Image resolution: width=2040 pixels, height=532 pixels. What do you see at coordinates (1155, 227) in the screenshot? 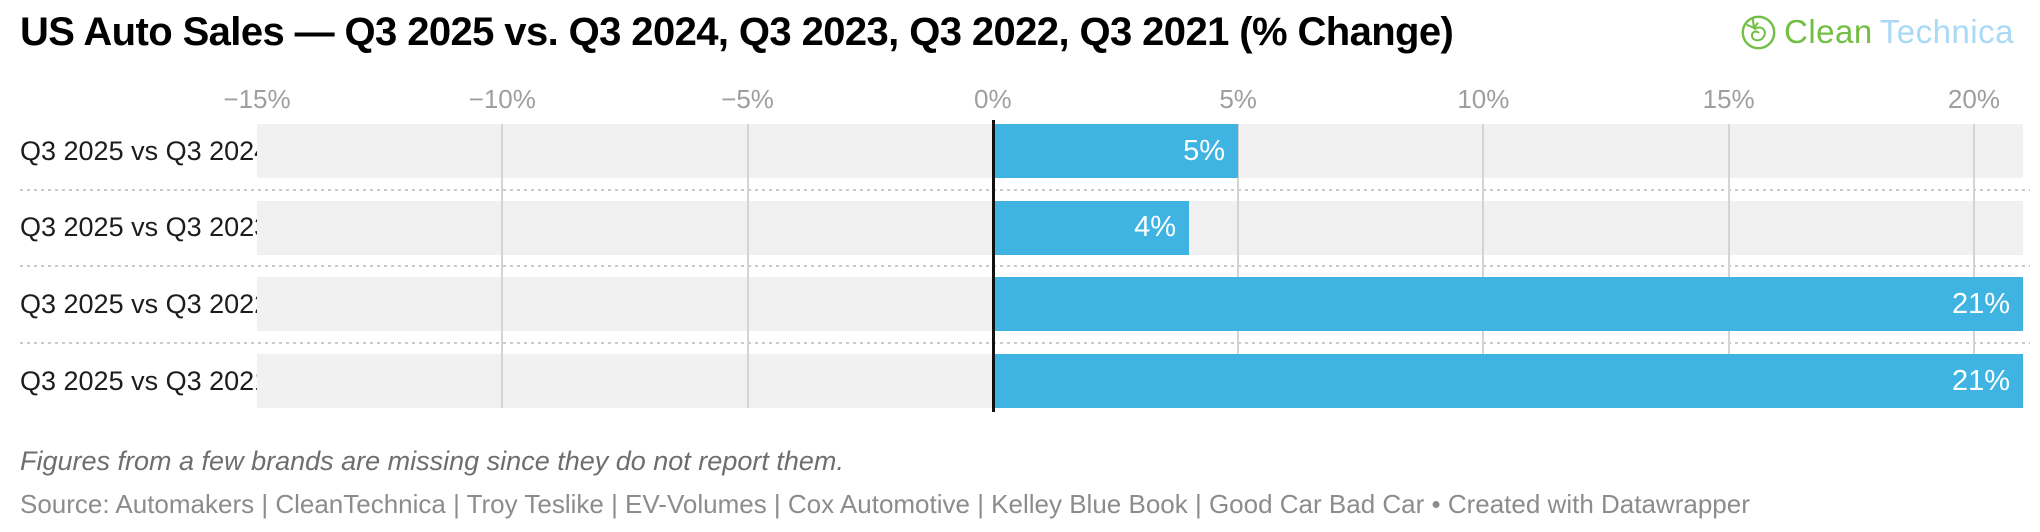
I see `bar-value-label: 4%` at bounding box center [1155, 227].